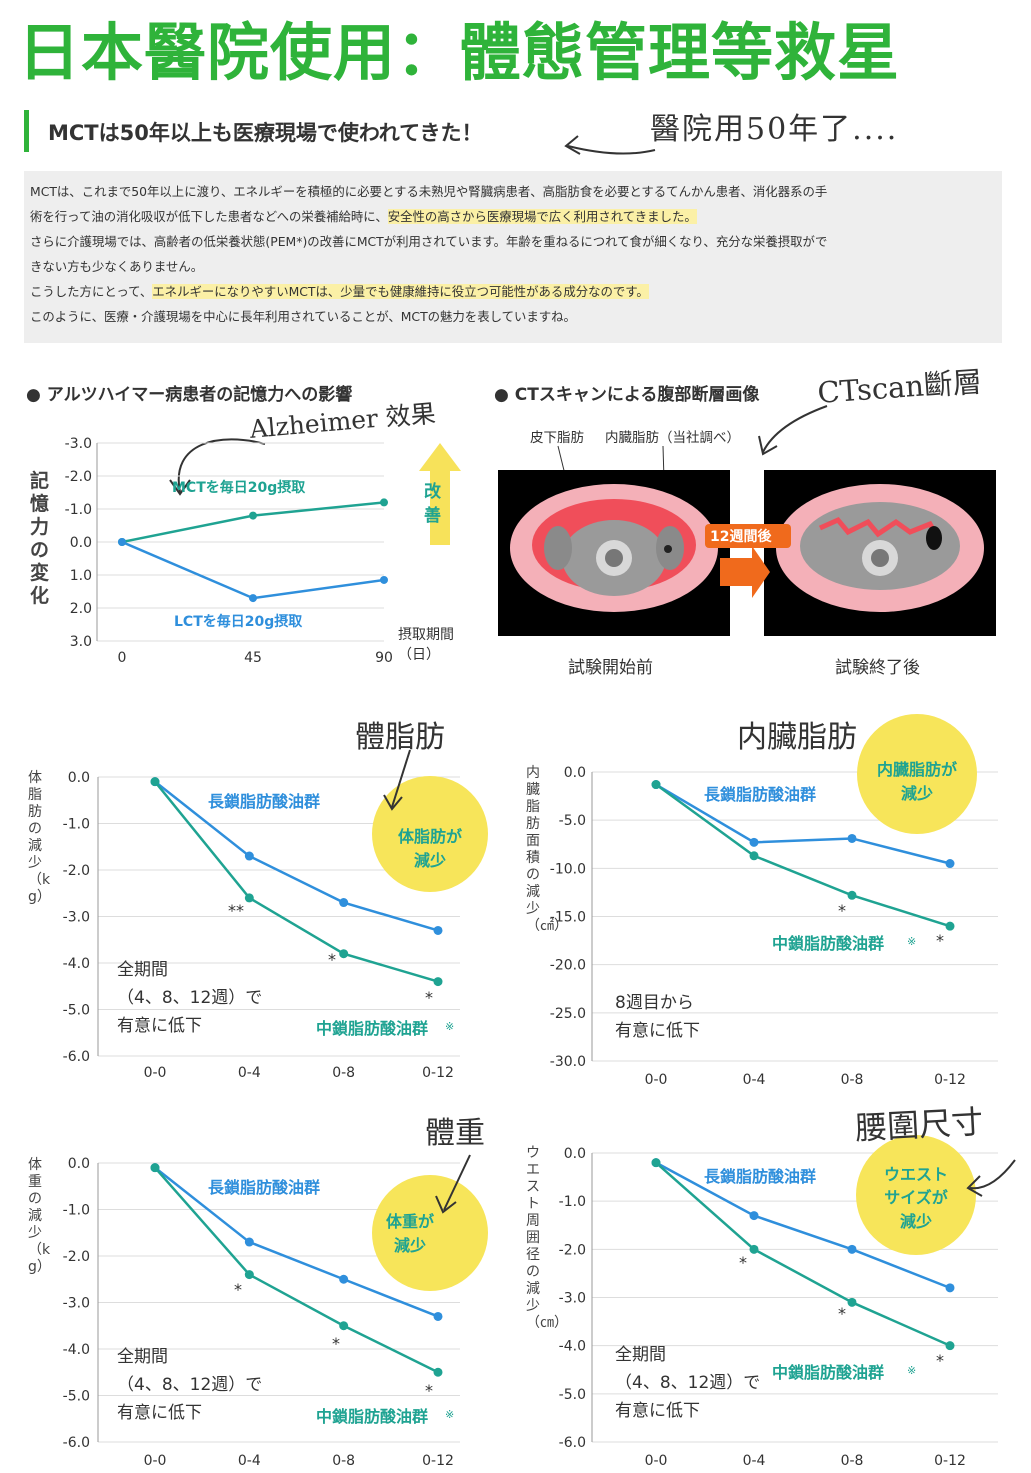  What do you see at coordinates (76, 1350) in the screenshot?
I see `weight-ytick-label: -4.0` at bounding box center [76, 1350].